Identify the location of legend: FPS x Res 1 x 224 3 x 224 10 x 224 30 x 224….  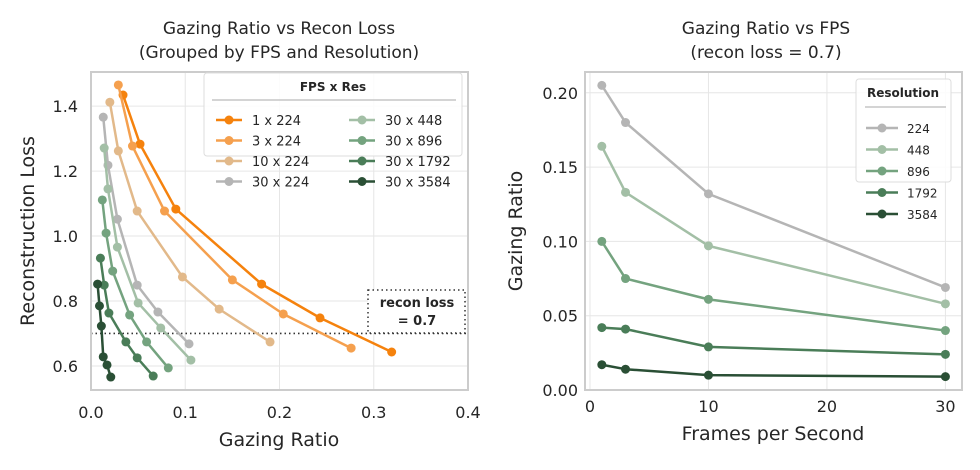
(333, 131).